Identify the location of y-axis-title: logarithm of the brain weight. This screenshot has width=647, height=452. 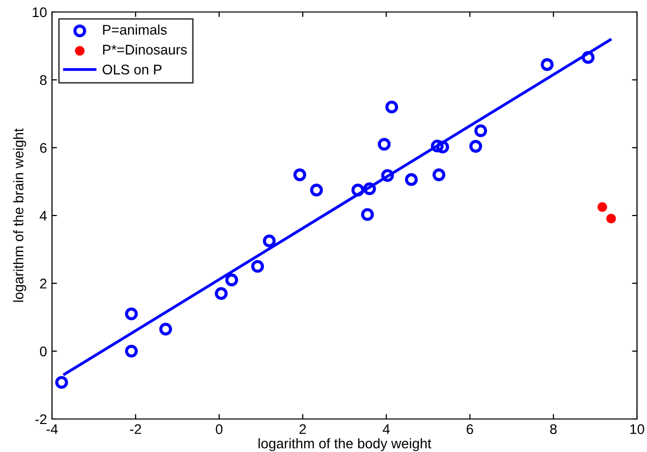
(19, 215).